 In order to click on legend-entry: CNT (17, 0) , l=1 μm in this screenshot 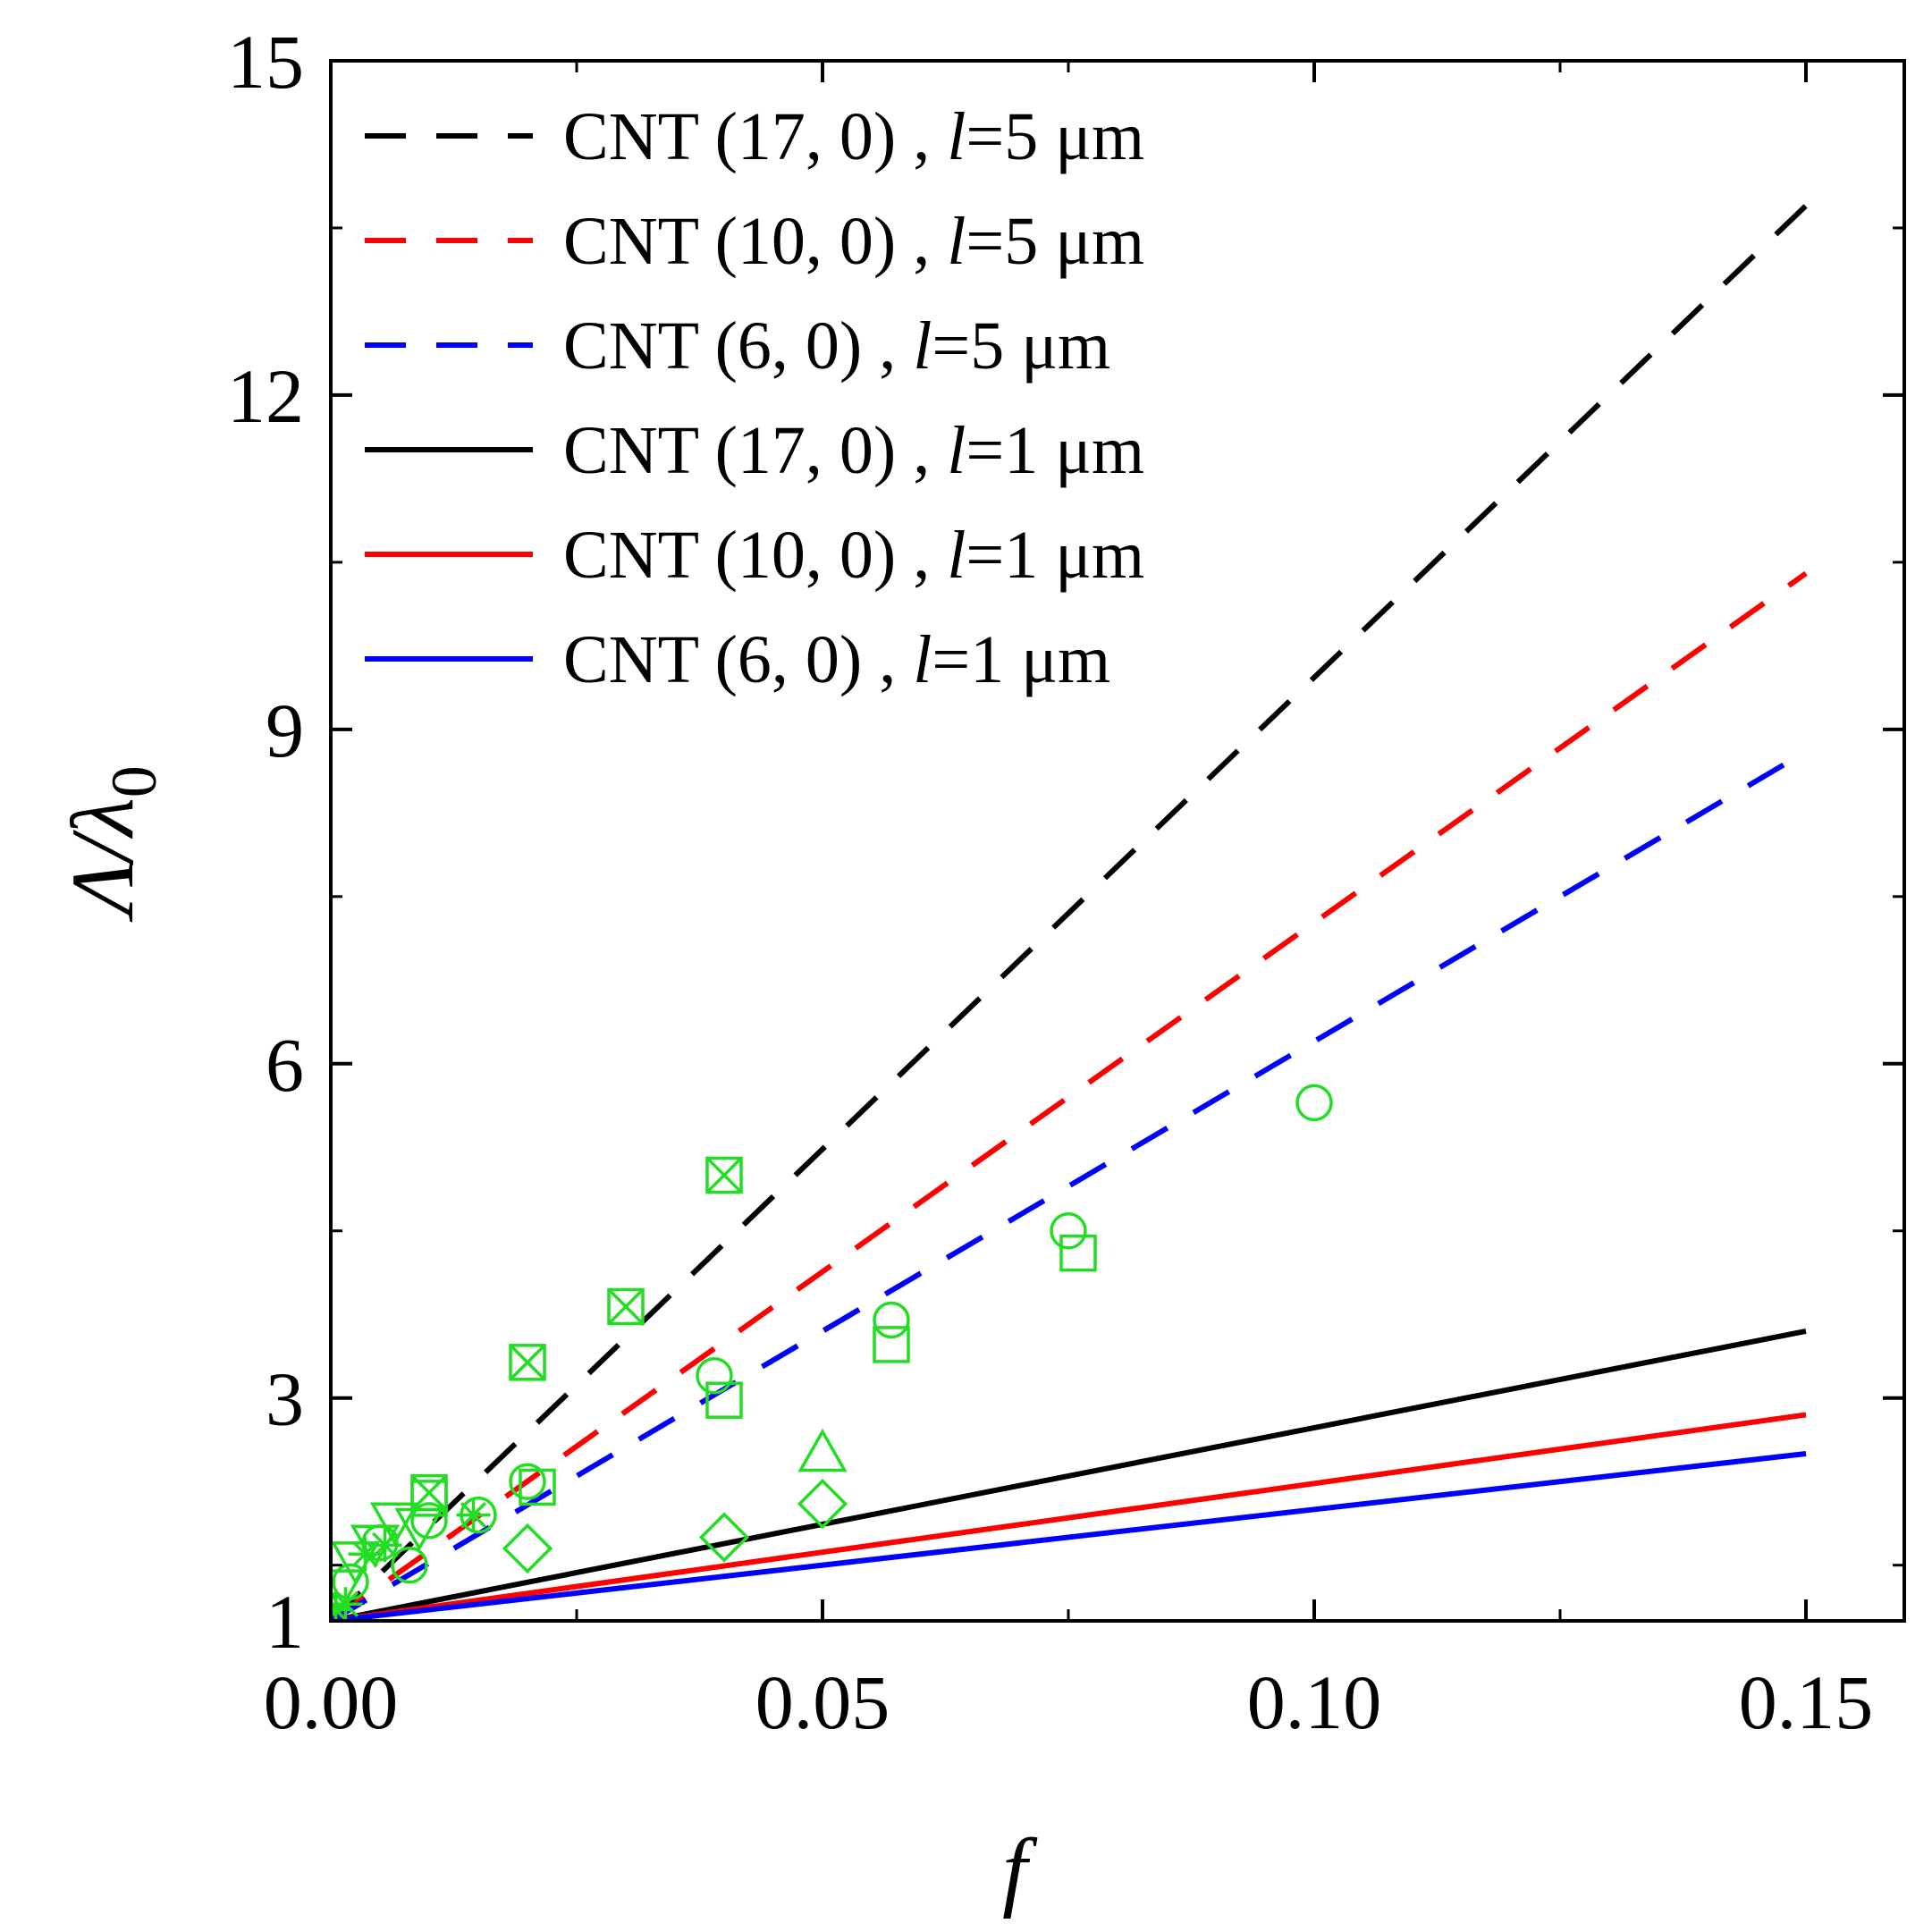, I will do `click(754, 450)`.